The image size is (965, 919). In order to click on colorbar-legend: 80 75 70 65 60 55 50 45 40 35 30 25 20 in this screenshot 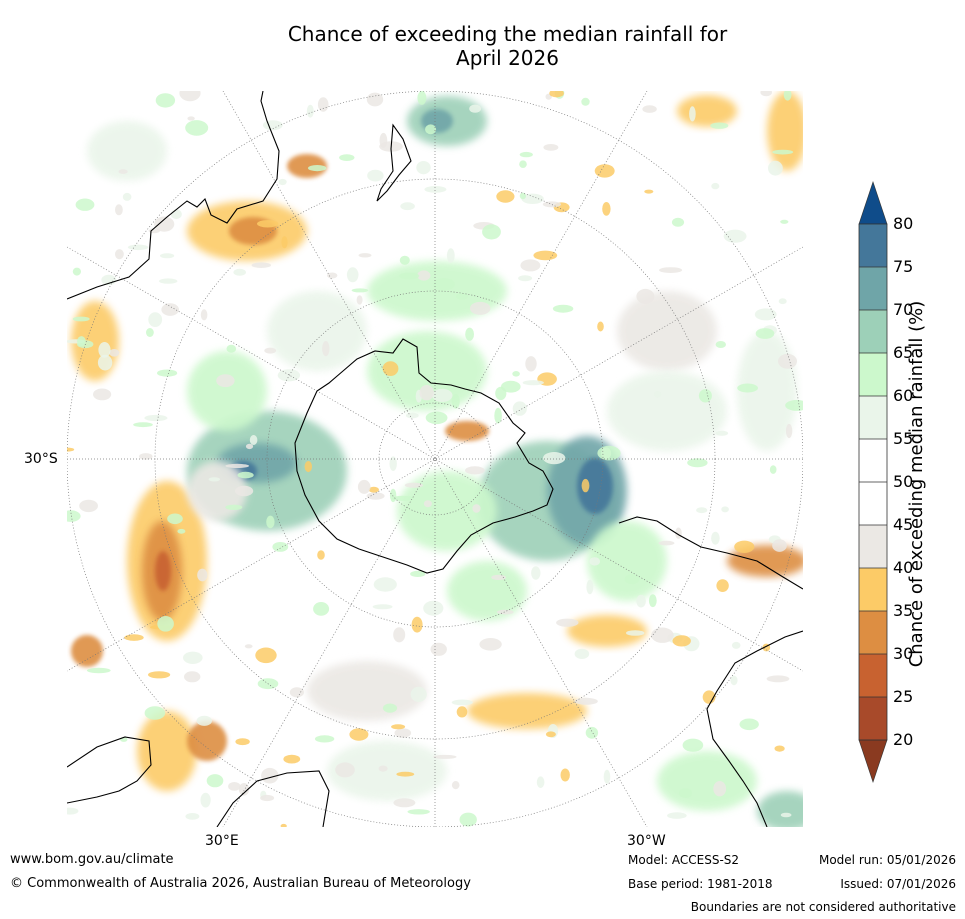, I will do `click(905, 485)`.